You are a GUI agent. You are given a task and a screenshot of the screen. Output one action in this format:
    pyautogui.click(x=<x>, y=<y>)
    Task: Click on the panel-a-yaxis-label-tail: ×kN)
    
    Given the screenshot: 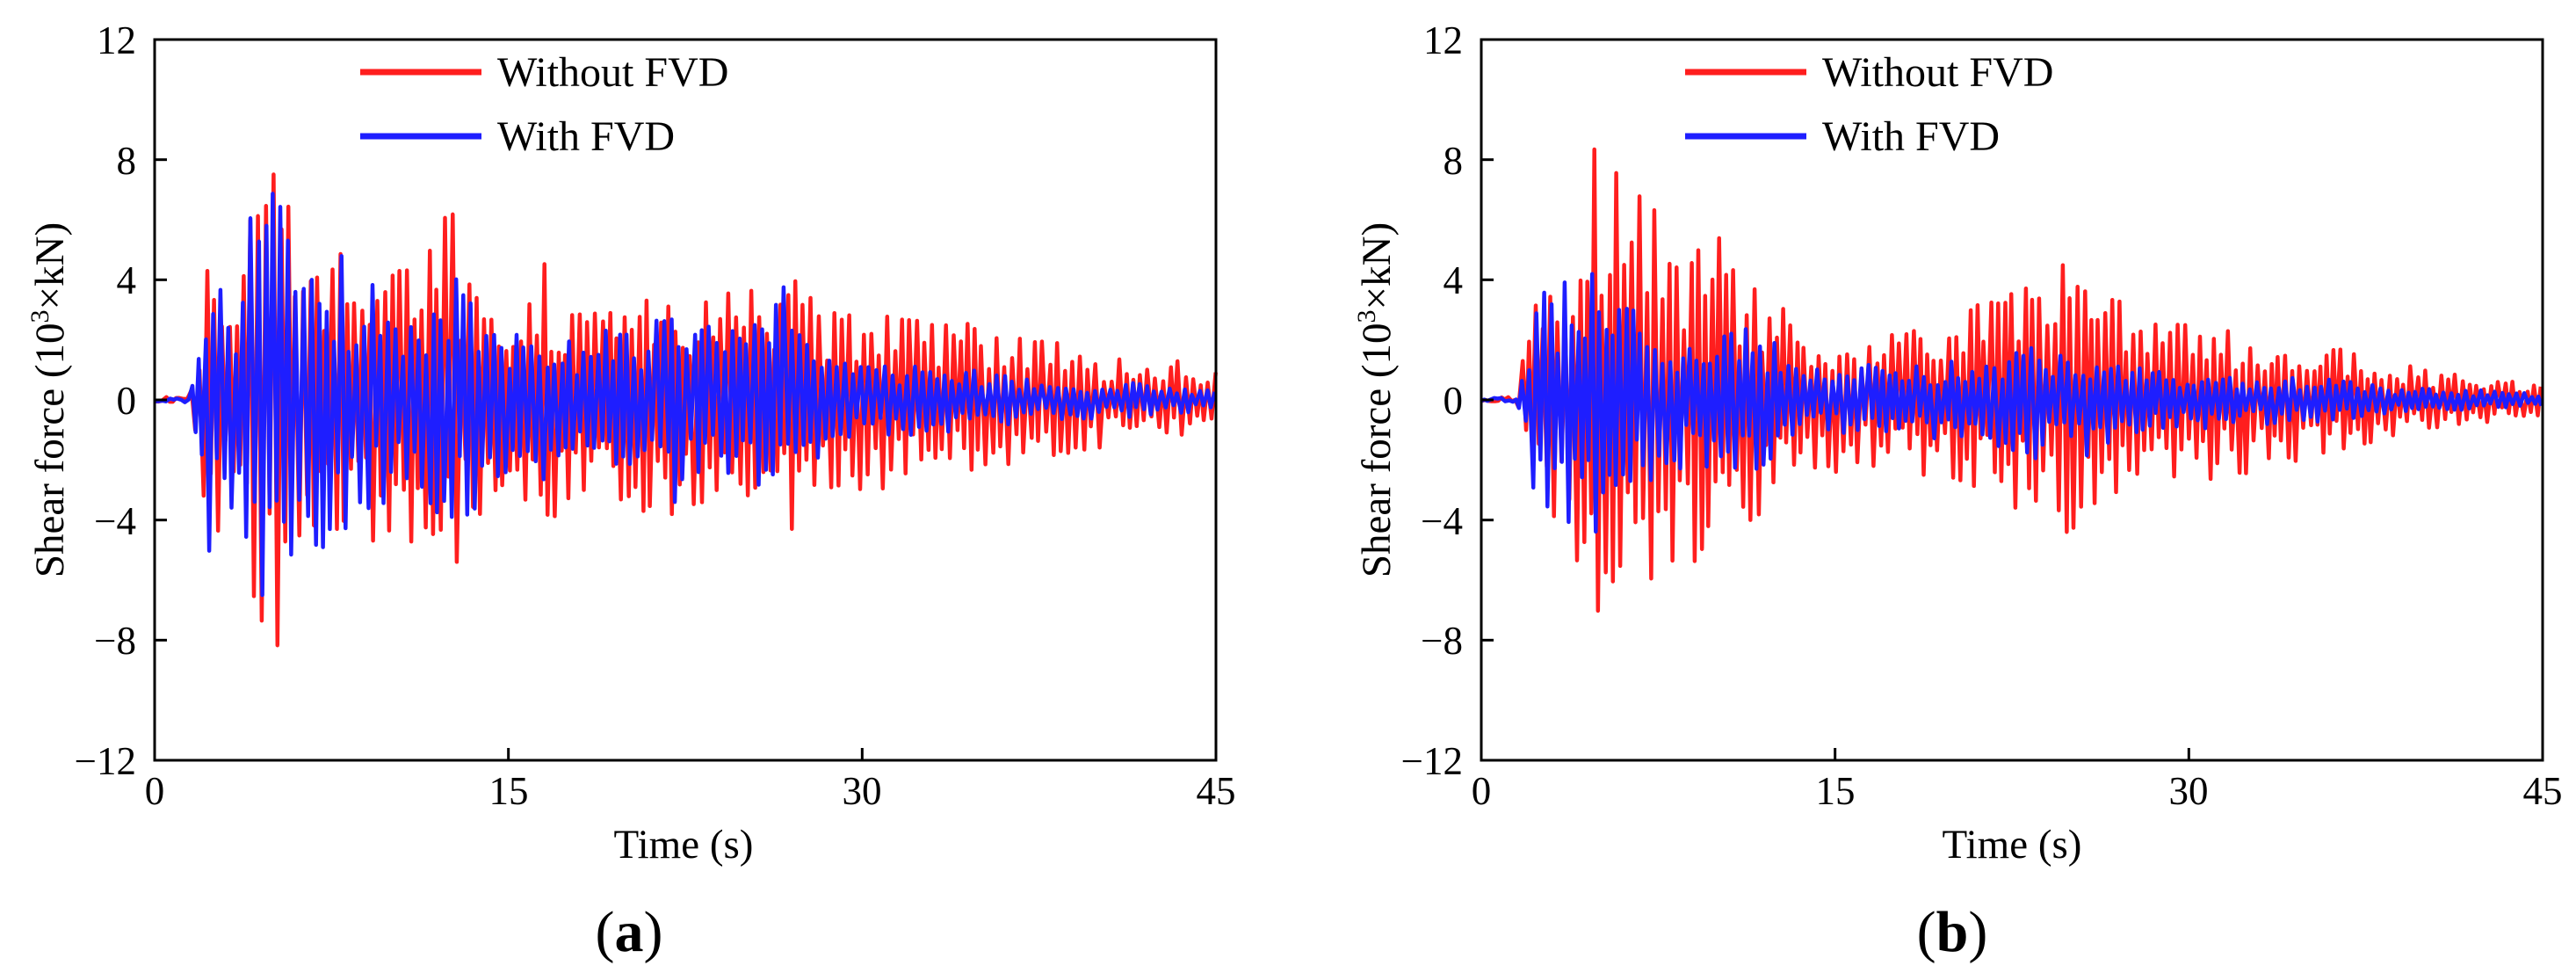 What is the action you would take?
    pyautogui.click(x=50, y=266)
    